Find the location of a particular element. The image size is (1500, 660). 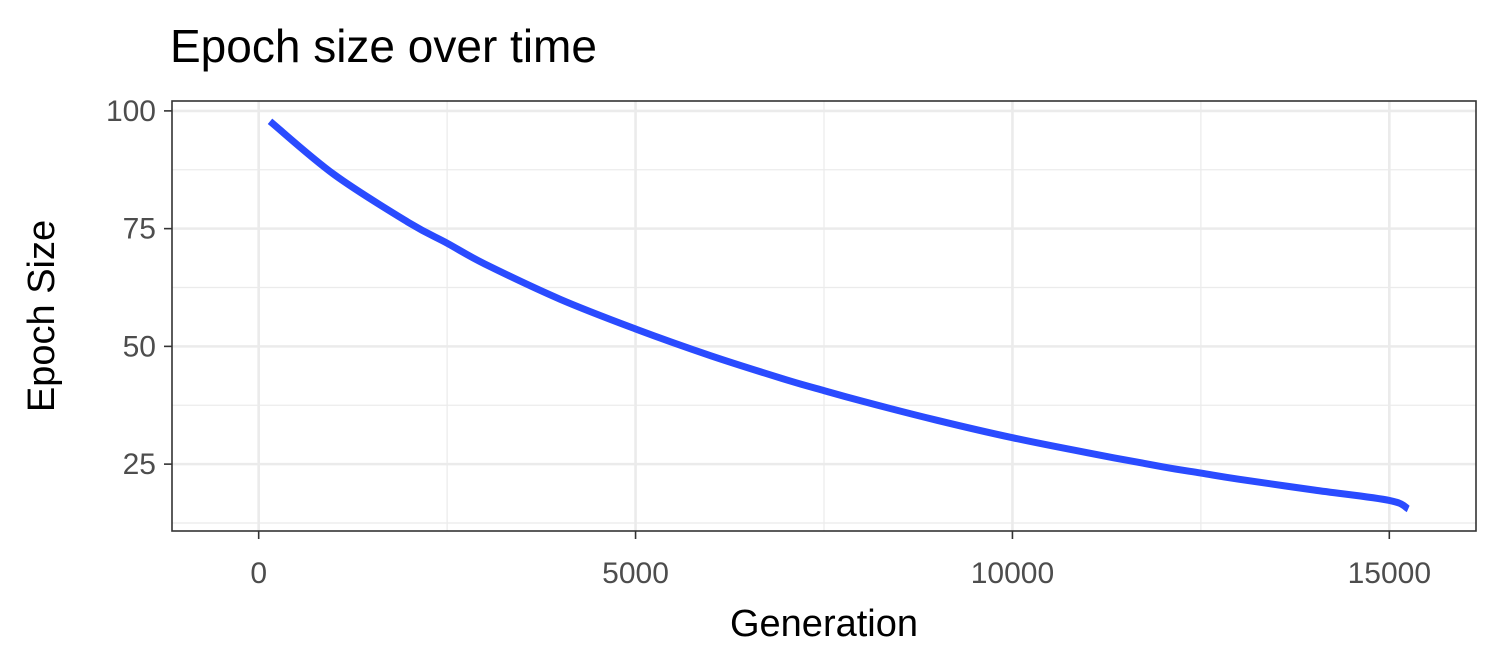

x-axis-title: Generation is located at coordinates (824, 624).